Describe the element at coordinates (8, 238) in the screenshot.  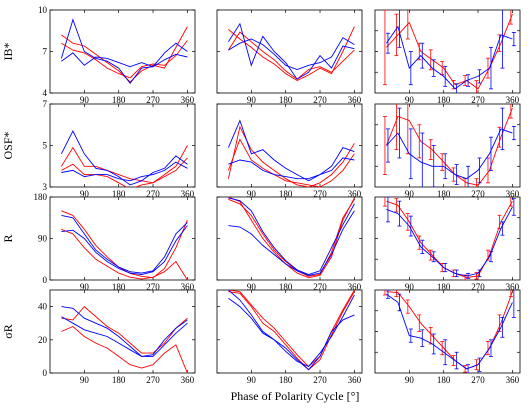
I see `y-axis-label: R` at that location.